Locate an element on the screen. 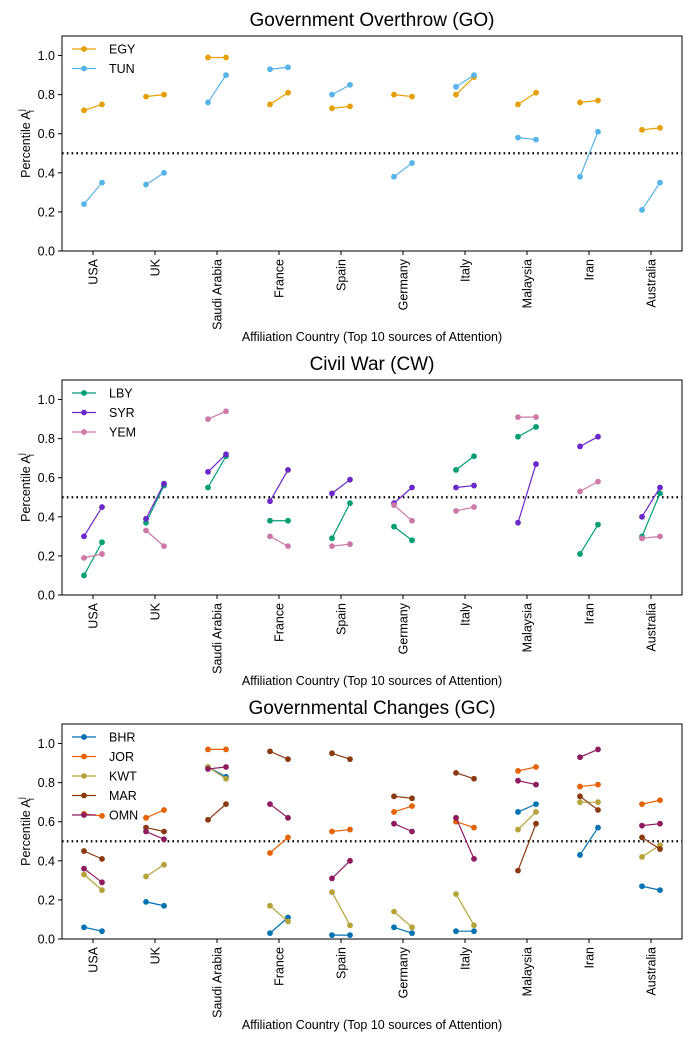 This screenshot has width=698, height=1046. x-tick-label: UK is located at coordinates (156, 955).